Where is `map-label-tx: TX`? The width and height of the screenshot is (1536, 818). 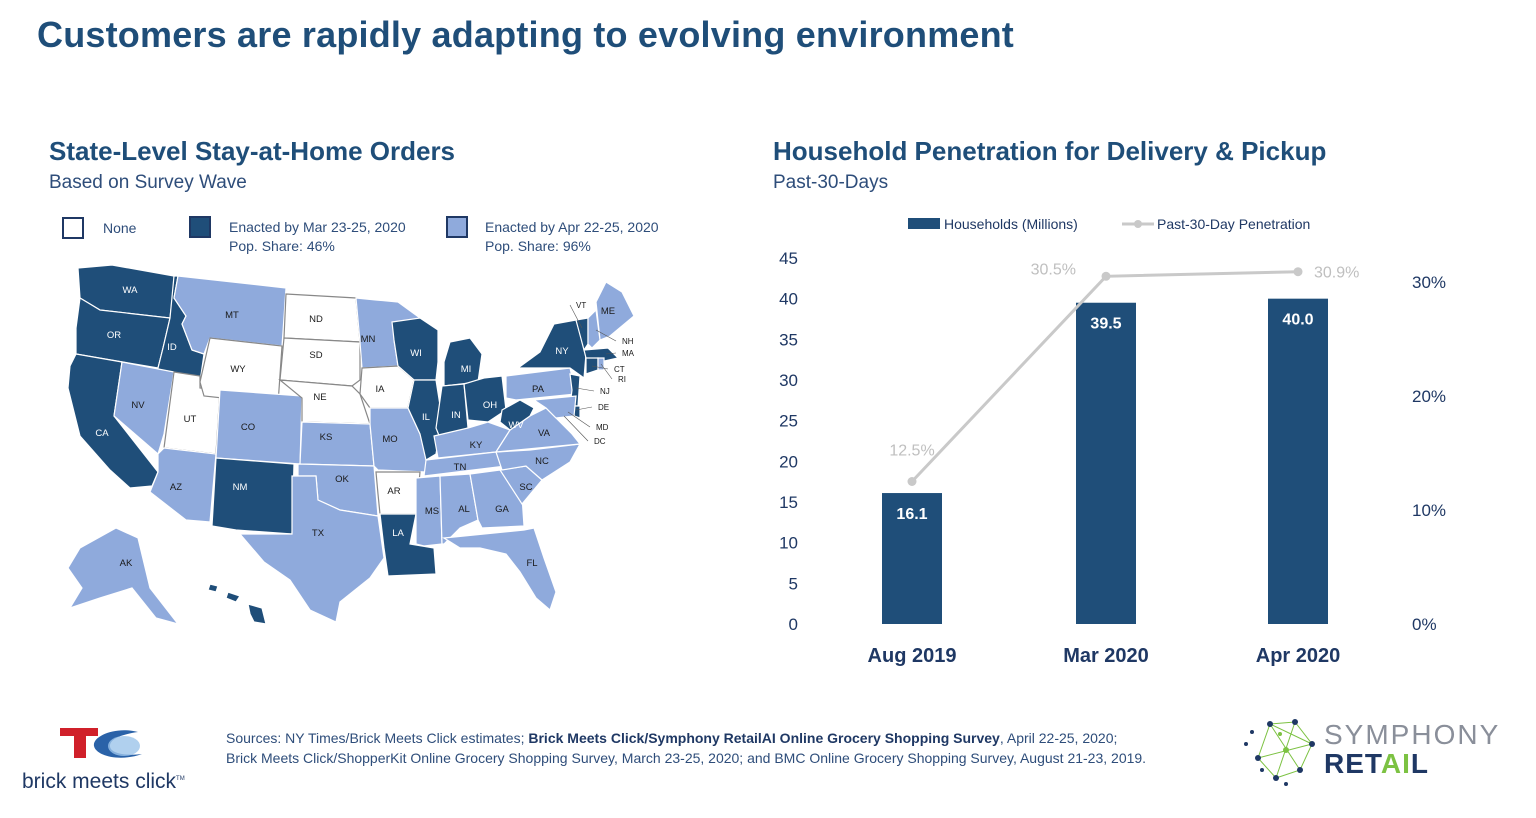 map-label-tx: TX is located at coordinates (318, 533).